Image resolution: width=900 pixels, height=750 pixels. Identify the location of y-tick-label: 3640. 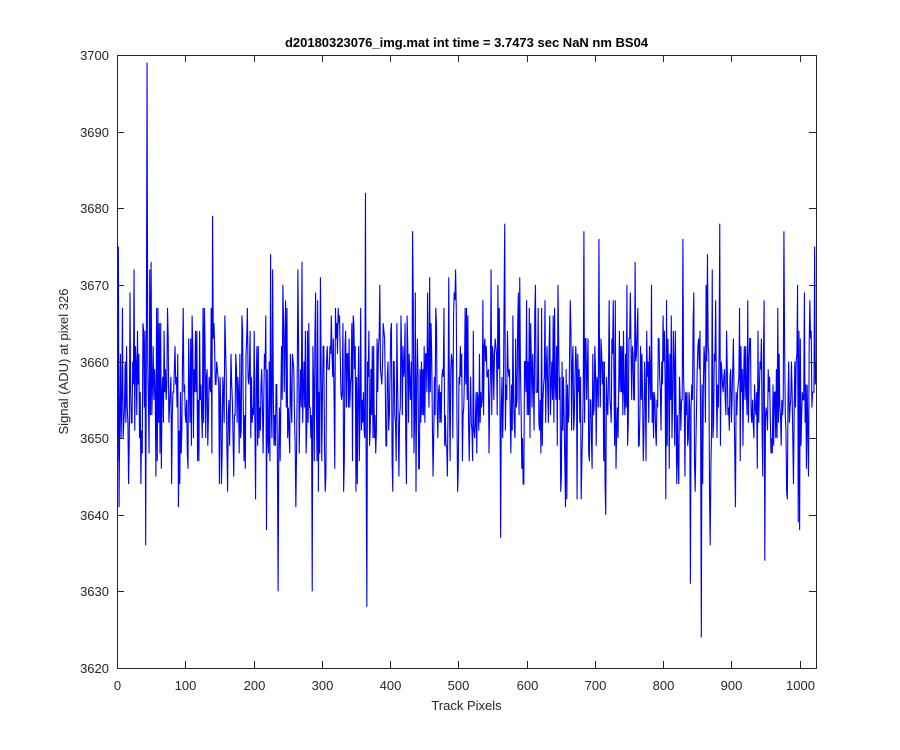
(94, 515).